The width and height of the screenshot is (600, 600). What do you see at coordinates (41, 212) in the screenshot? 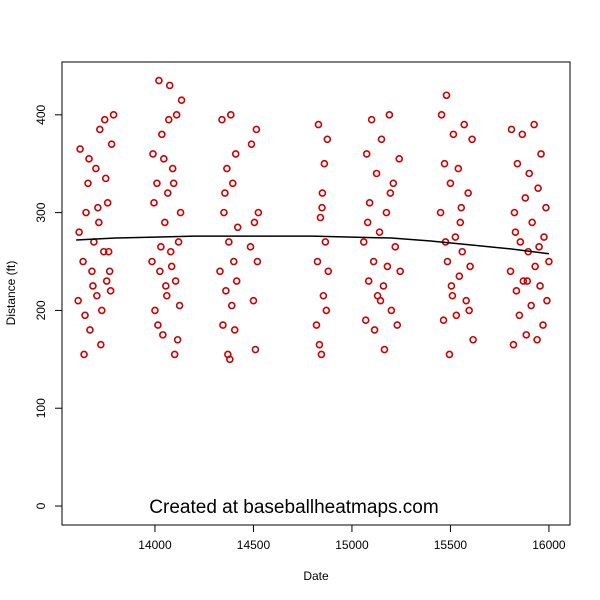
I see `y-tick-label: 300` at bounding box center [41, 212].